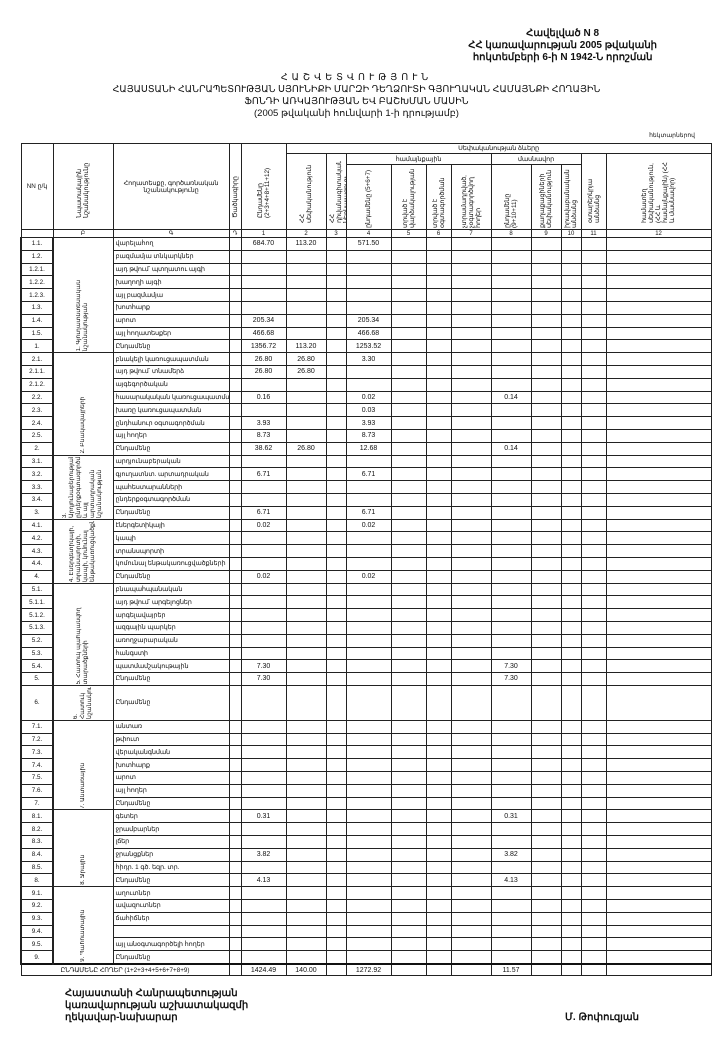  Describe the element at coordinates (263, 233) in the screenshot. I see `column-number: 1` at that location.